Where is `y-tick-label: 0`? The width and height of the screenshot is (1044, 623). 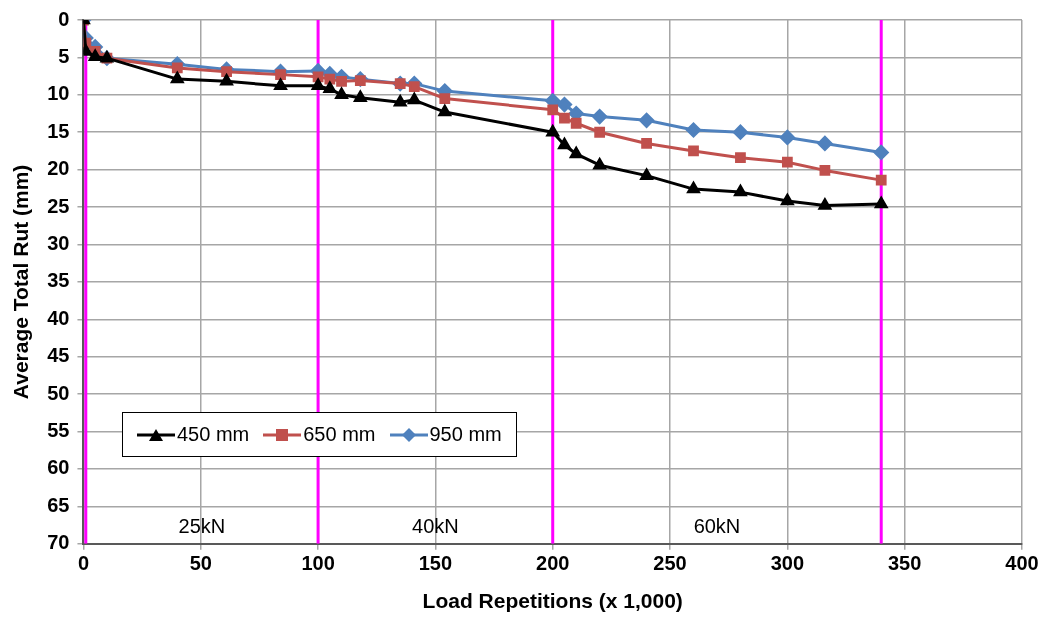
y-tick-label: 0 is located at coordinates (64, 18).